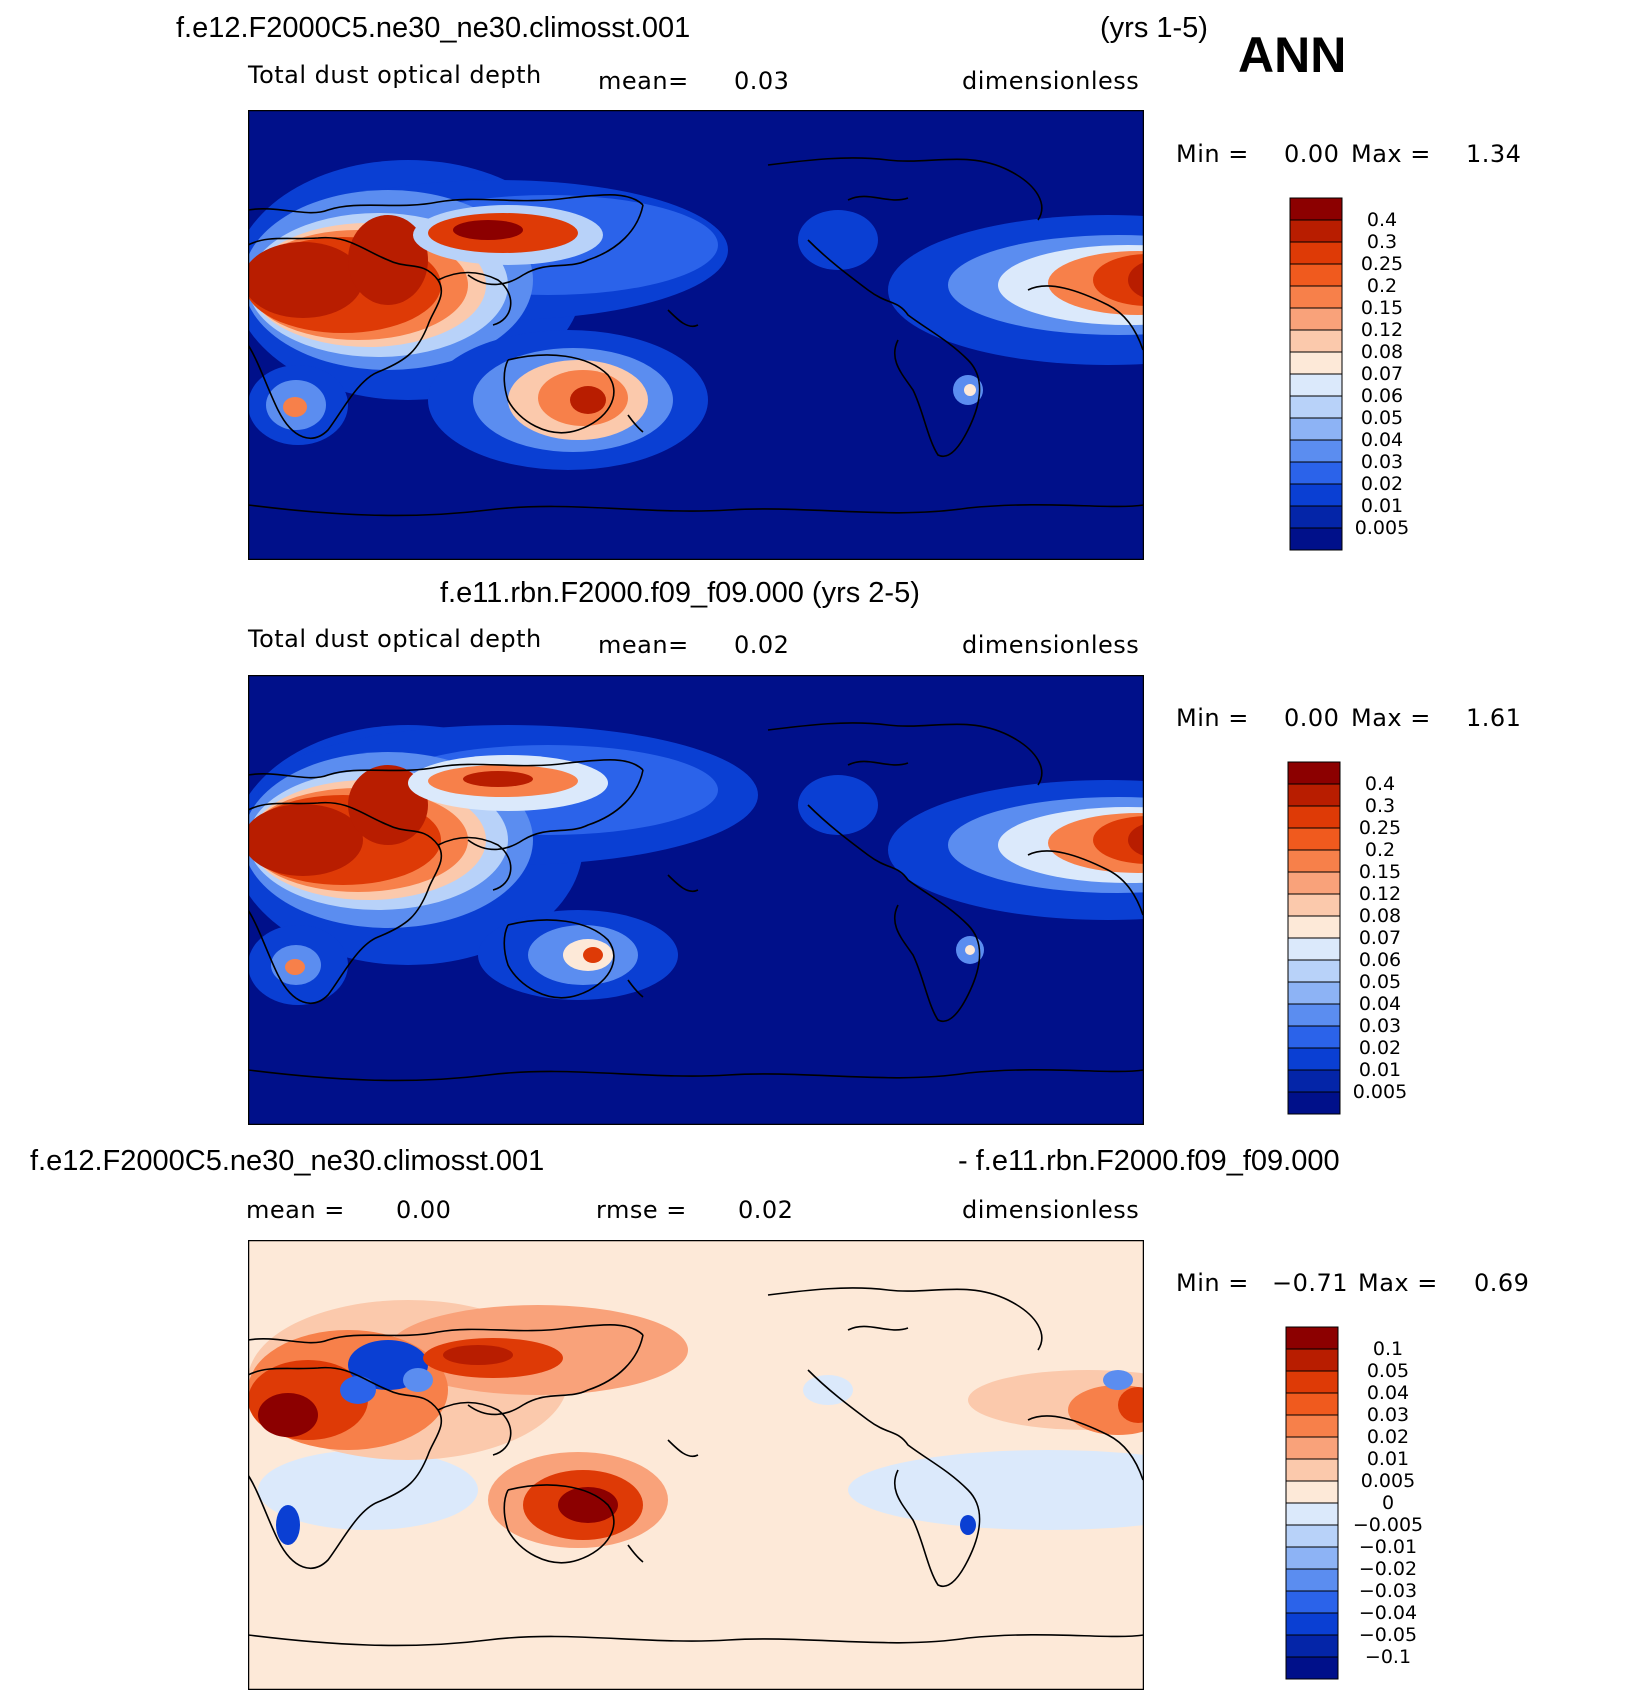  I want to click on panel3-max-value: 0.69, so click(1502, 1283).